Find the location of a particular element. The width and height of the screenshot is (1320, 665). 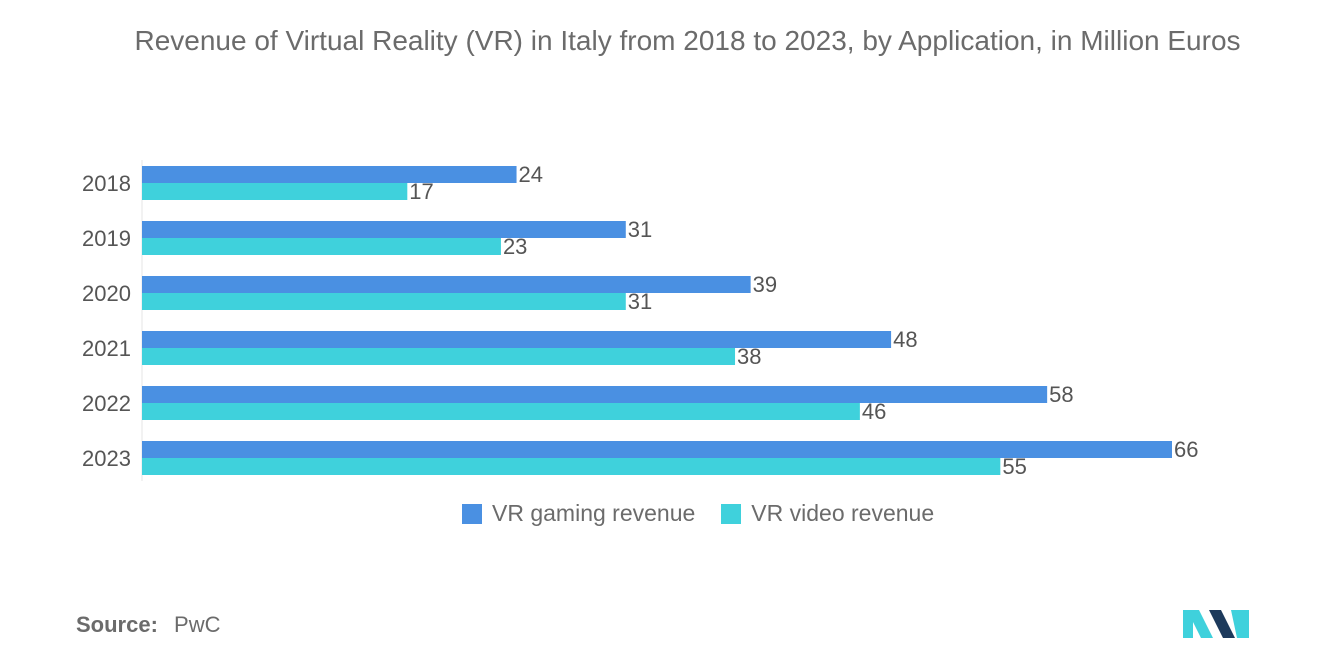

data-label: 58 is located at coordinates (1061, 394).